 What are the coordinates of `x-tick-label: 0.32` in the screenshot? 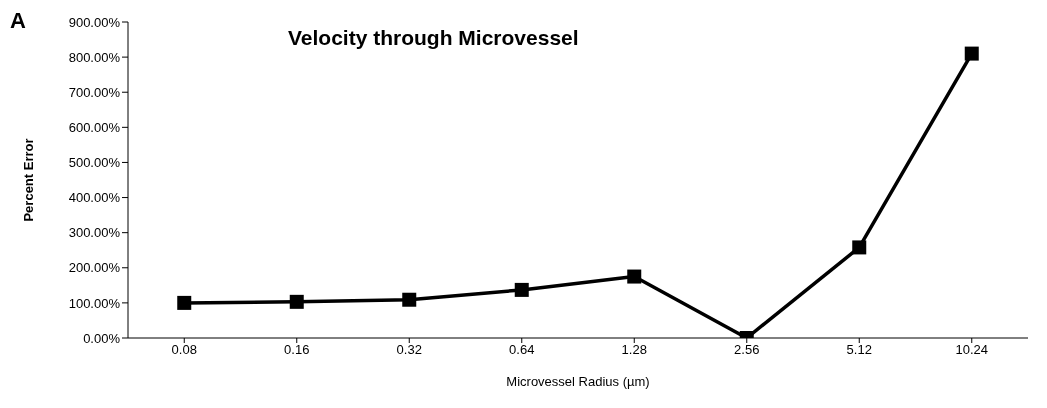 It's located at (409, 350).